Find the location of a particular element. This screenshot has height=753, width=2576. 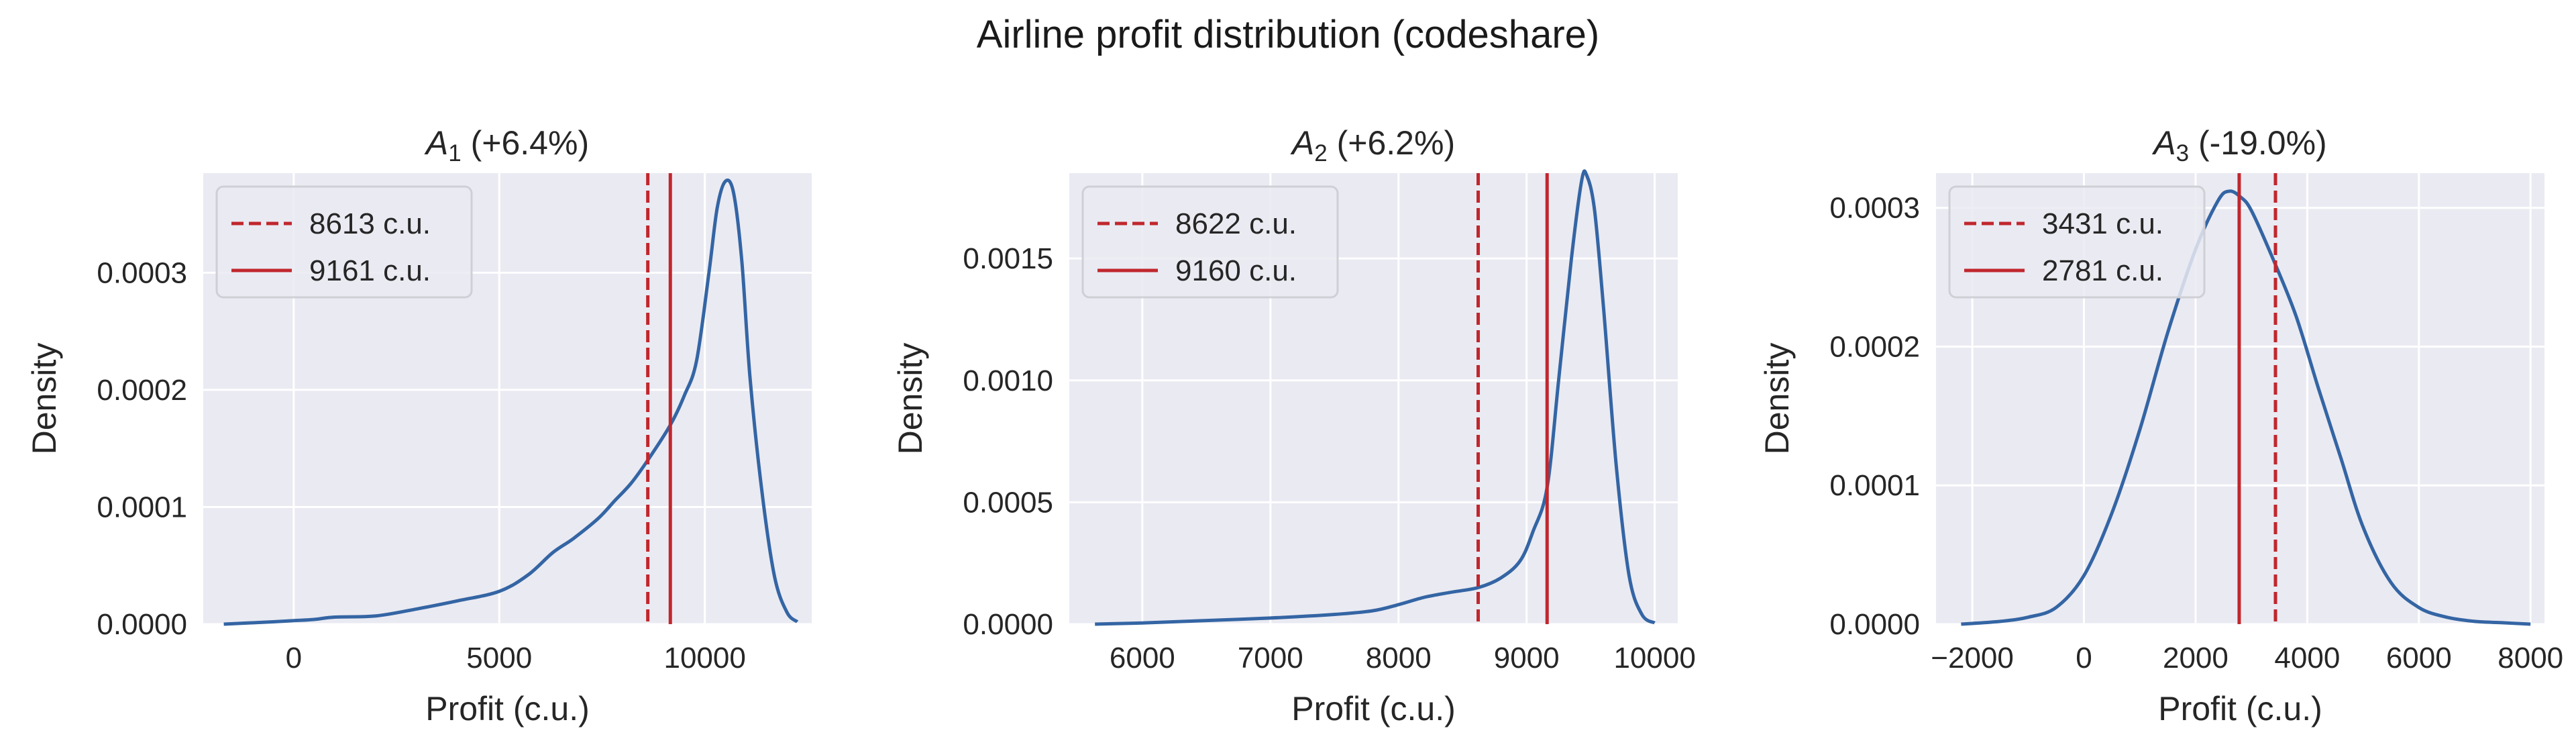

figure-title: Airline profit distribution (codeshare) is located at coordinates (1288, 34).